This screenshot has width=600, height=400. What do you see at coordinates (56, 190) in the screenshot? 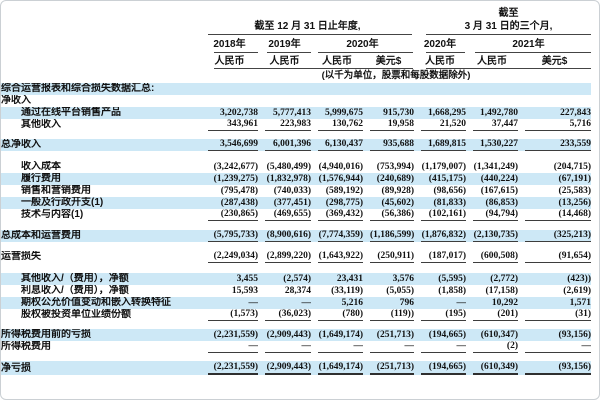
I see `row-label: 销售和营销费用` at bounding box center [56, 190].